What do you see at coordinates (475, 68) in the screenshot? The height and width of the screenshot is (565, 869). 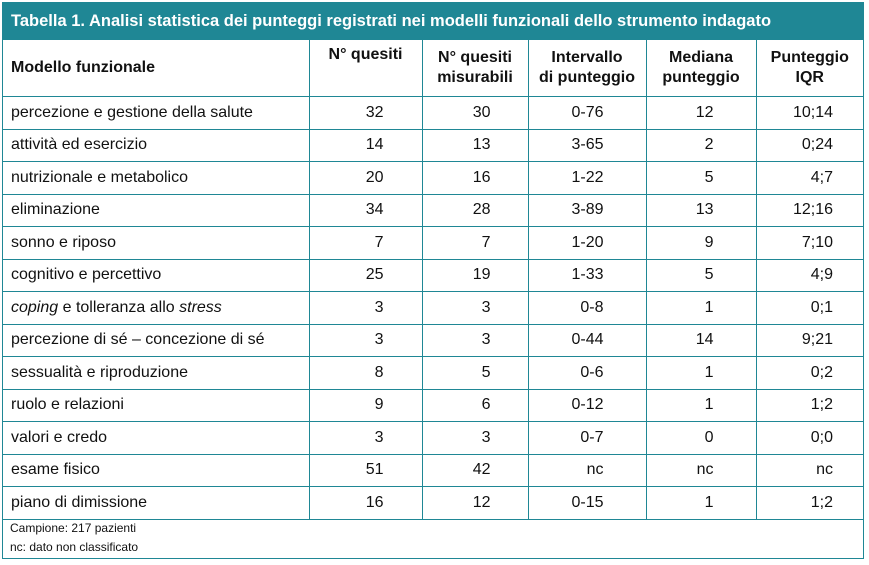 I see `header-misurabili: N° quesiti misurabili` at bounding box center [475, 68].